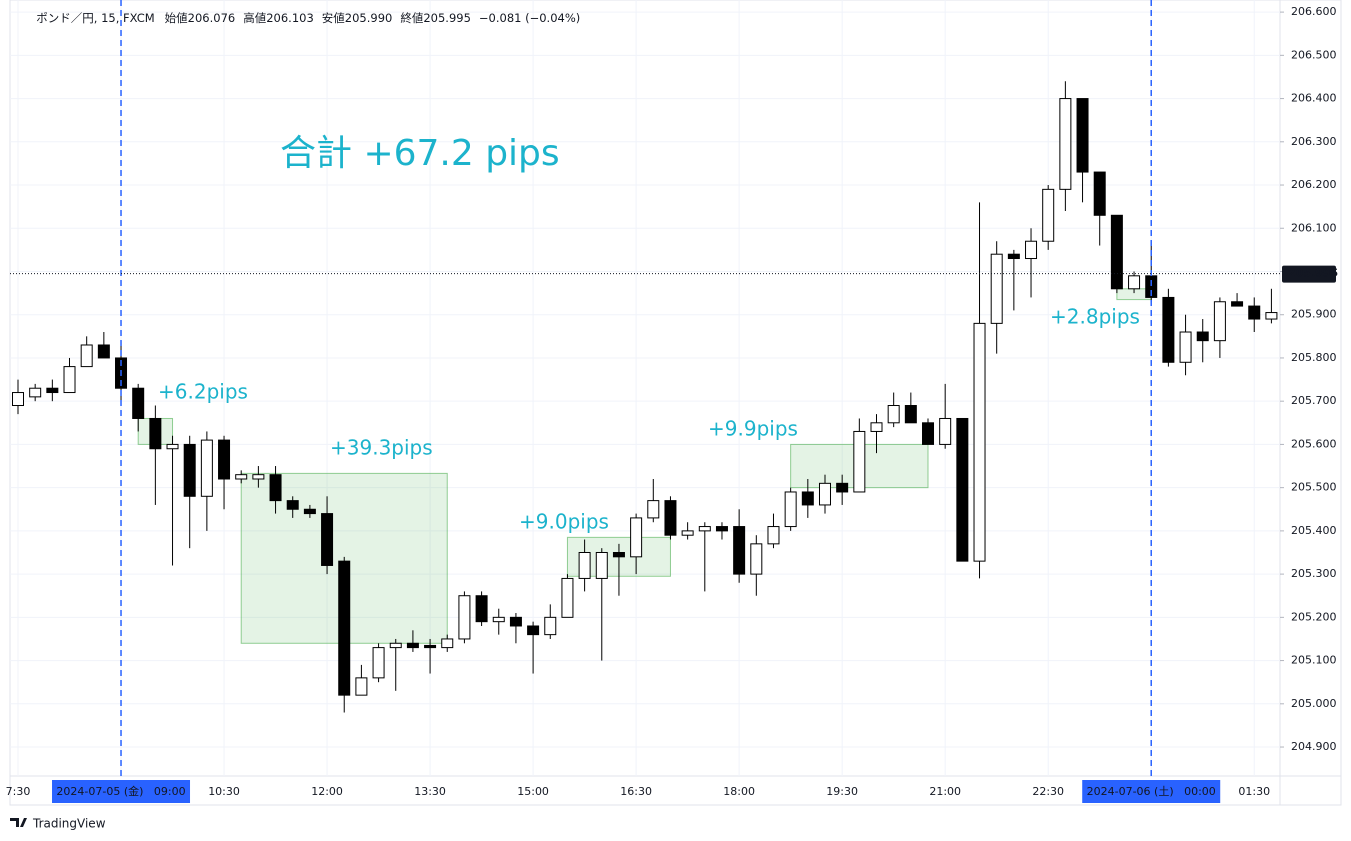 The width and height of the screenshot is (1351, 841). What do you see at coordinates (430, 791) in the screenshot?
I see `x-tick-label: 13:30` at bounding box center [430, 791].